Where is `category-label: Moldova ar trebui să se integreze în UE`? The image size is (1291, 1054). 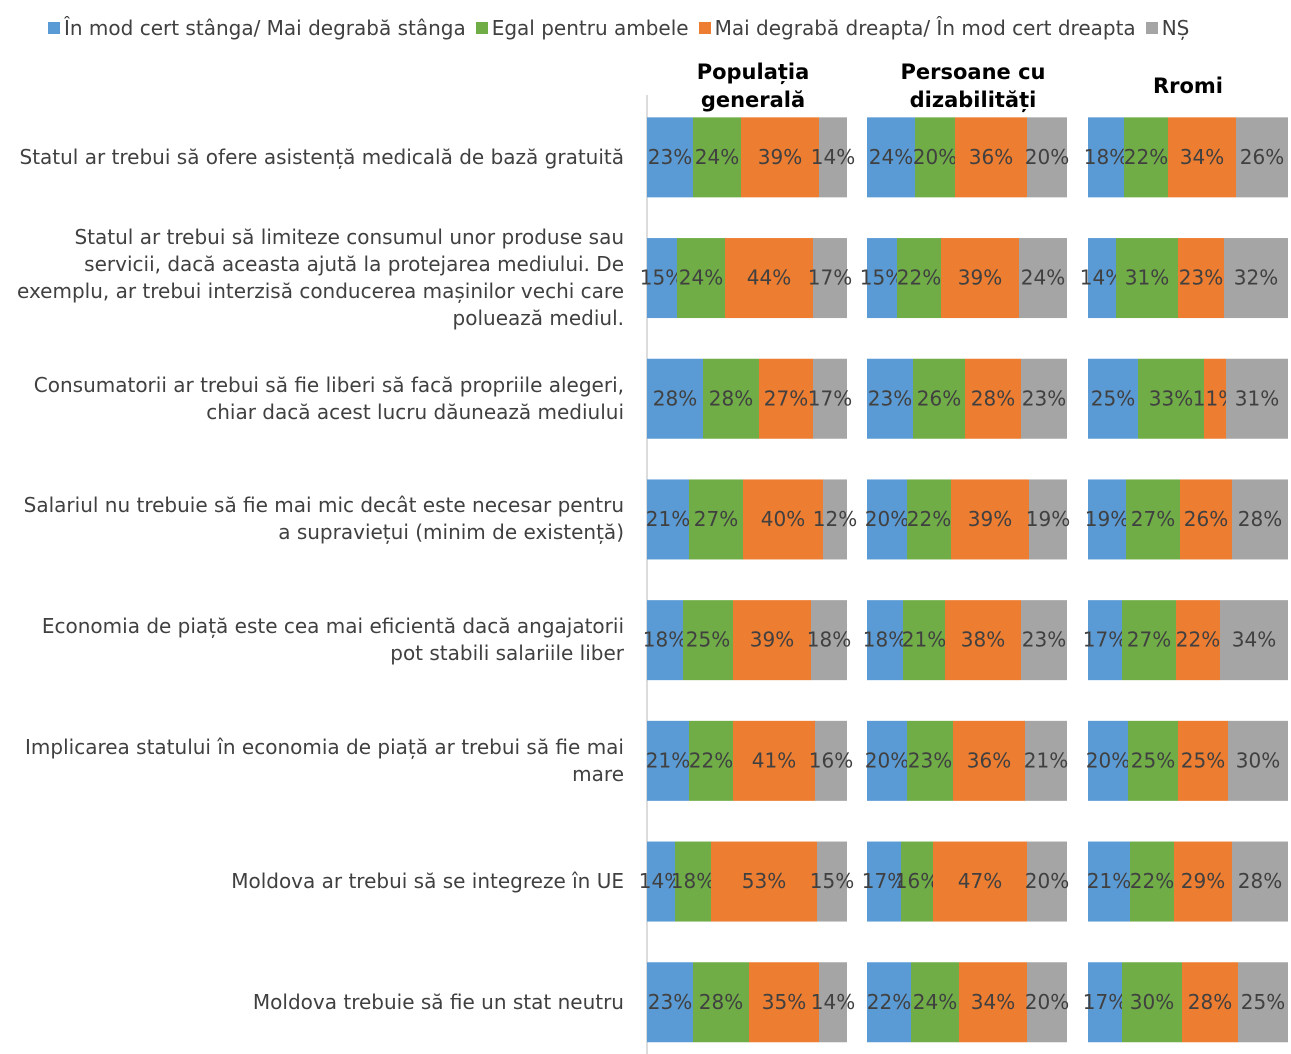 category-label: Moldova ar trebui să se integreze în UE is located at coordinates (427, 881).